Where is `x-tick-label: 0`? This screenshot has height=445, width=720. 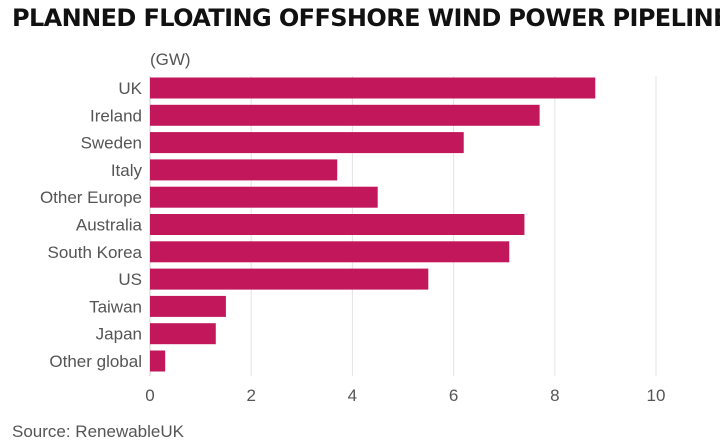
x-tick-label: 0 is located at coordinates (149, 395).